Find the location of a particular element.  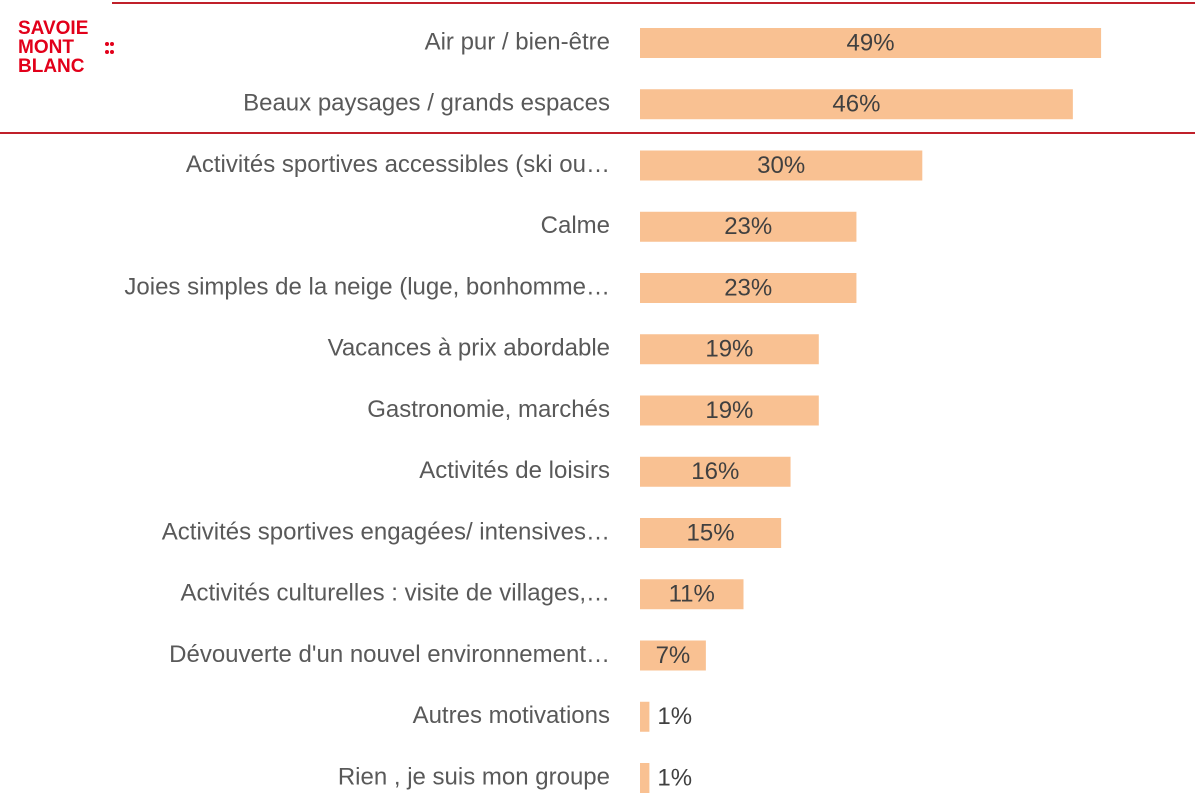

value-label: 7% is located at coordinates (673, 655).